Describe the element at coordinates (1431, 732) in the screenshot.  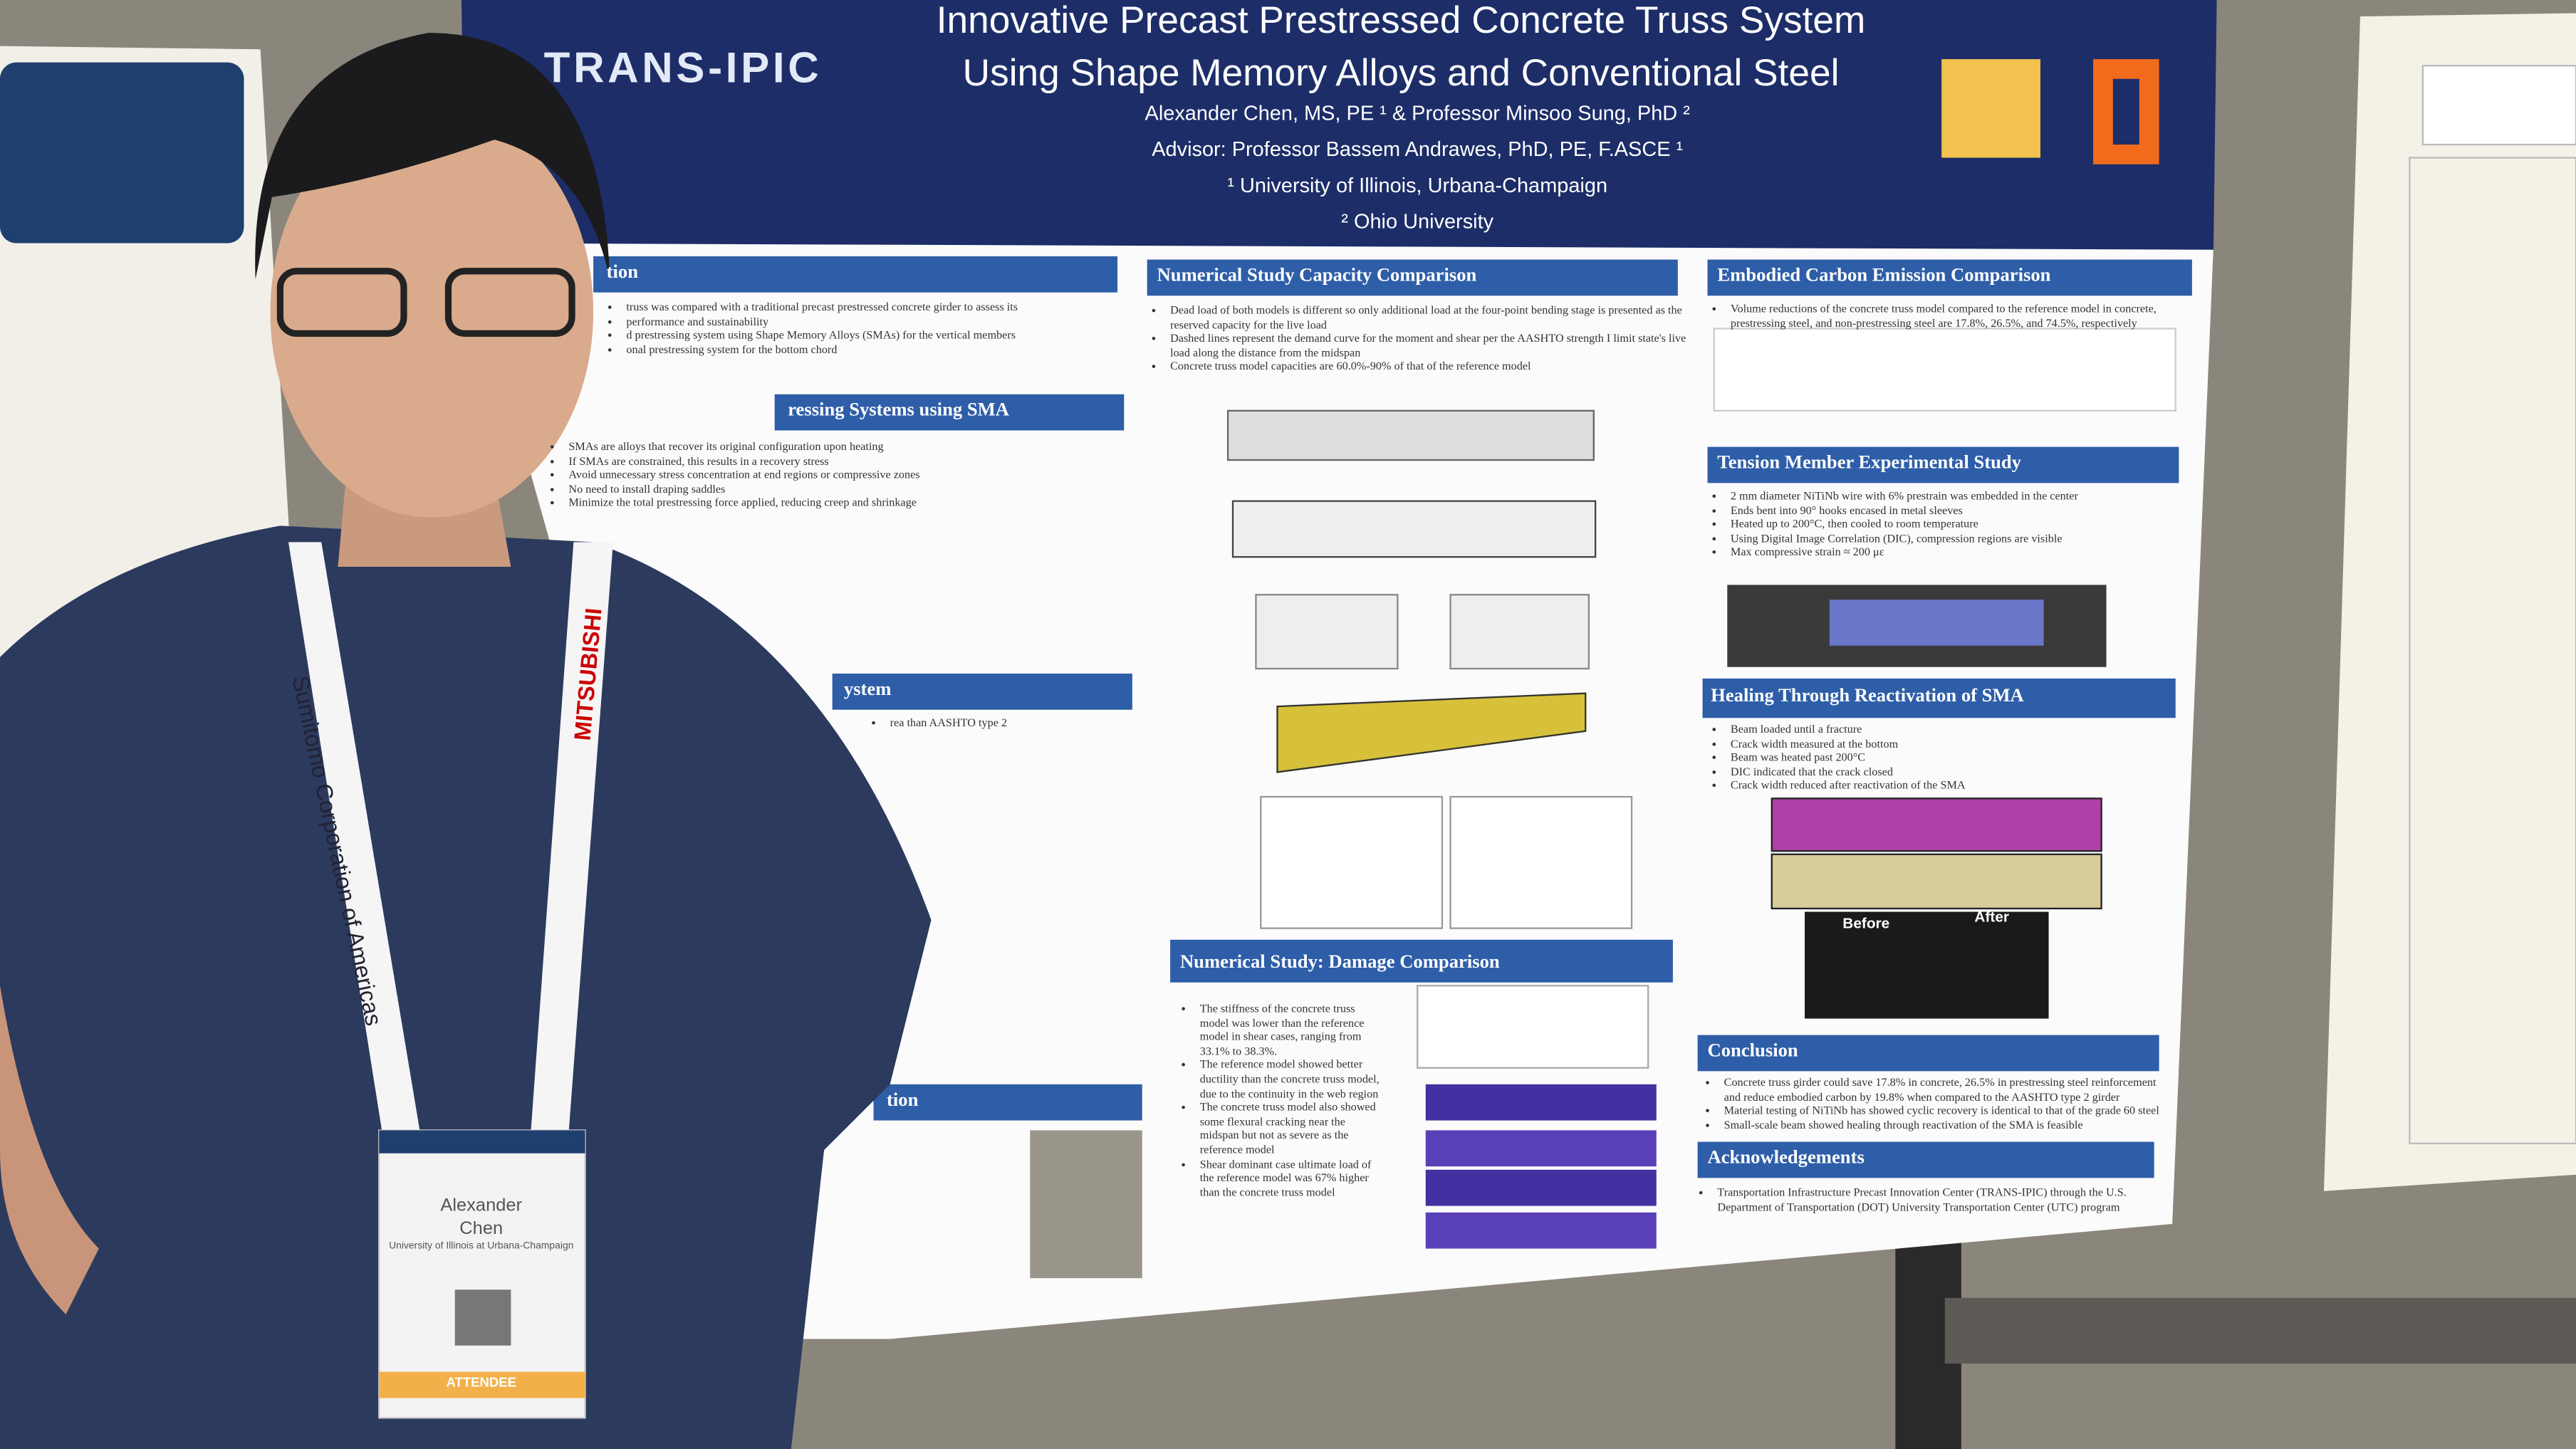
I see `figure-3d-truss` at that location.